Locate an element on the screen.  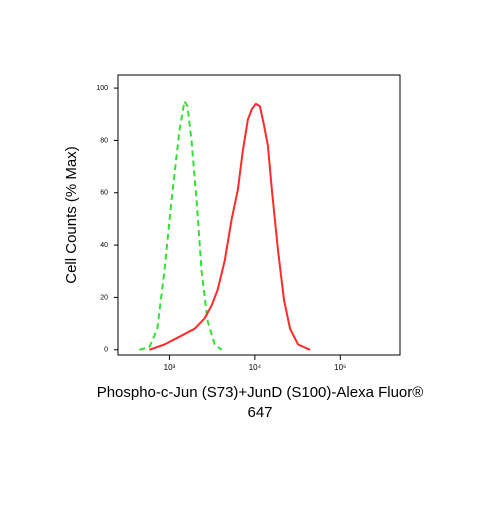
x-tick-label: 10⁴ is located at coordinates (255, 367).